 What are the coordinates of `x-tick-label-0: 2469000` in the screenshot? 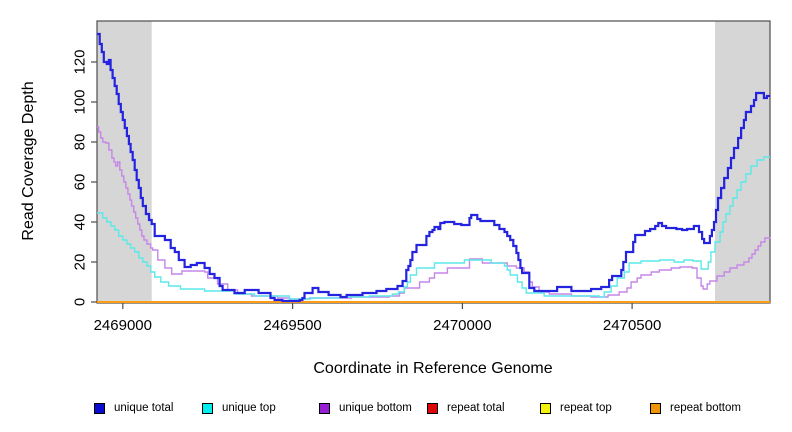 It's located at (122, 325).